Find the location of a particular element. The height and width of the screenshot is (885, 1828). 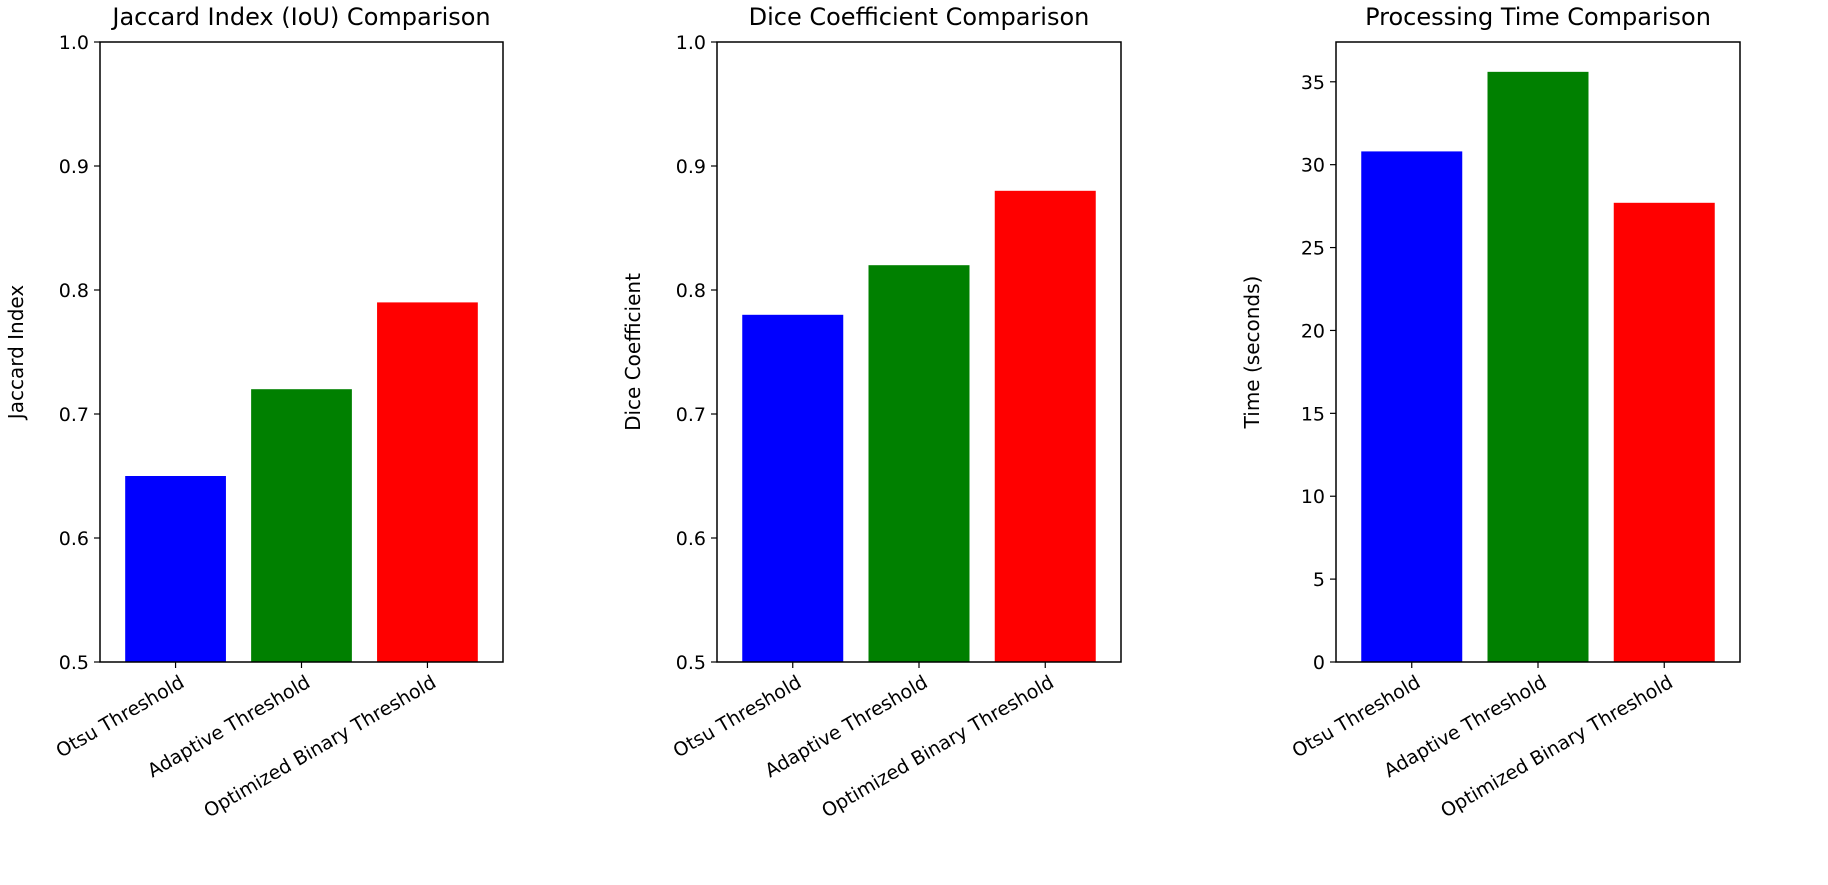

chart-title: Dice Coefficient Comparison is located at coordinates (919, 17).